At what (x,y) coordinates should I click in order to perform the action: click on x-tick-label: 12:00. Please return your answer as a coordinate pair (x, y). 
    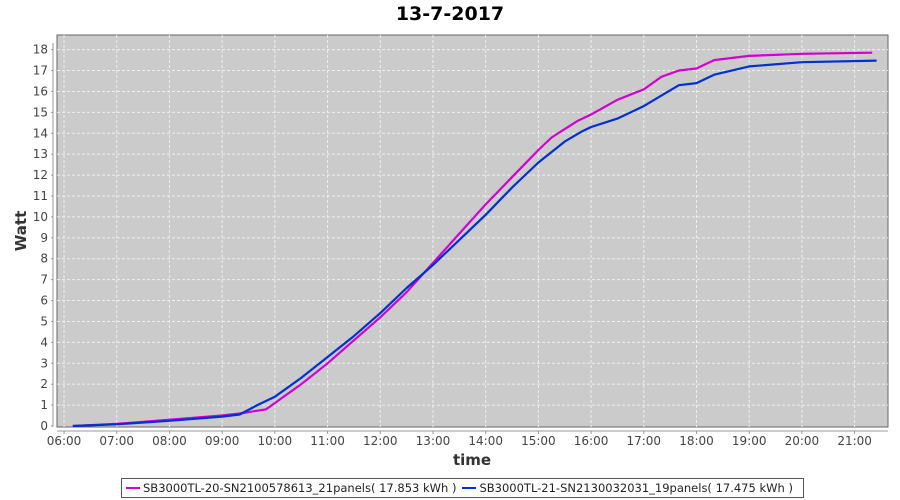
    Looking at the image, I should click on (380, 441).